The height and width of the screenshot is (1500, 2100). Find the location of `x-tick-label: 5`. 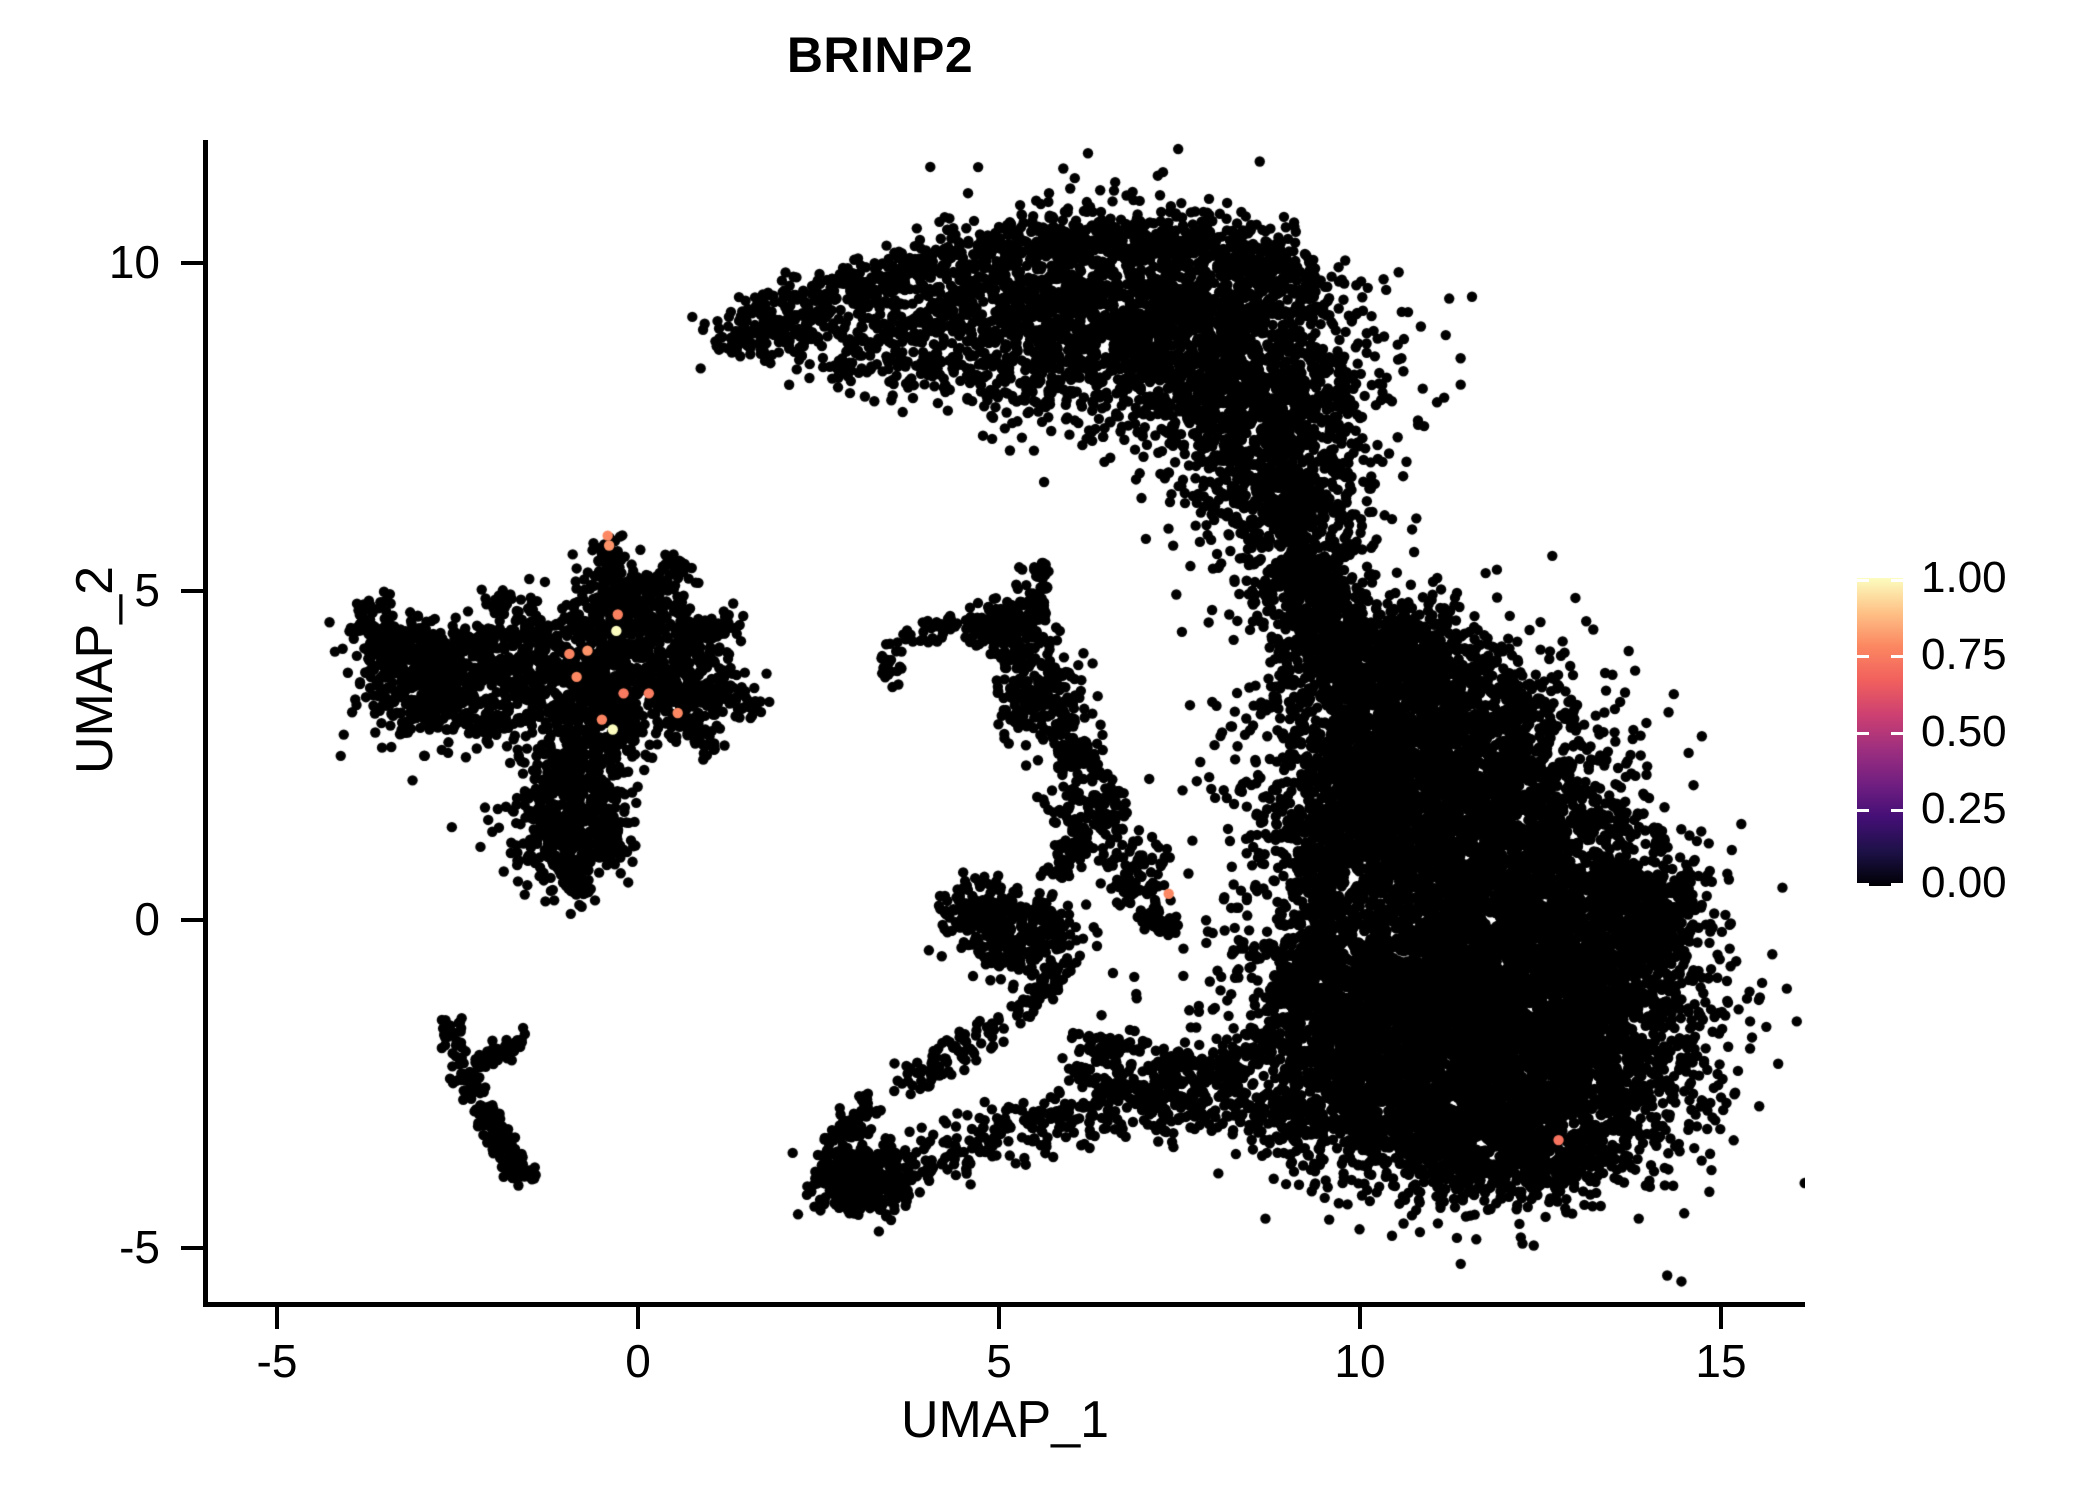

x-tick-label: 5 is located at coordinates (999, 1361).